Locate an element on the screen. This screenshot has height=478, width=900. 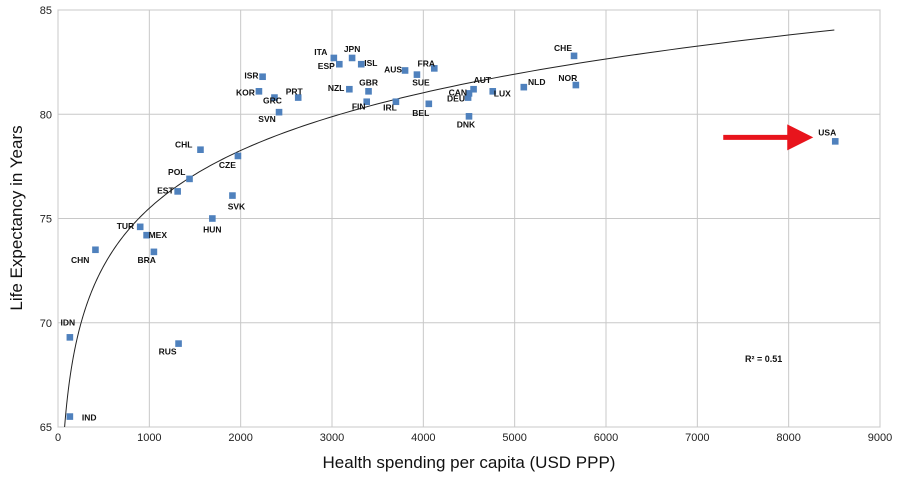
point-label: CAN is located at coordinates (458, 93).